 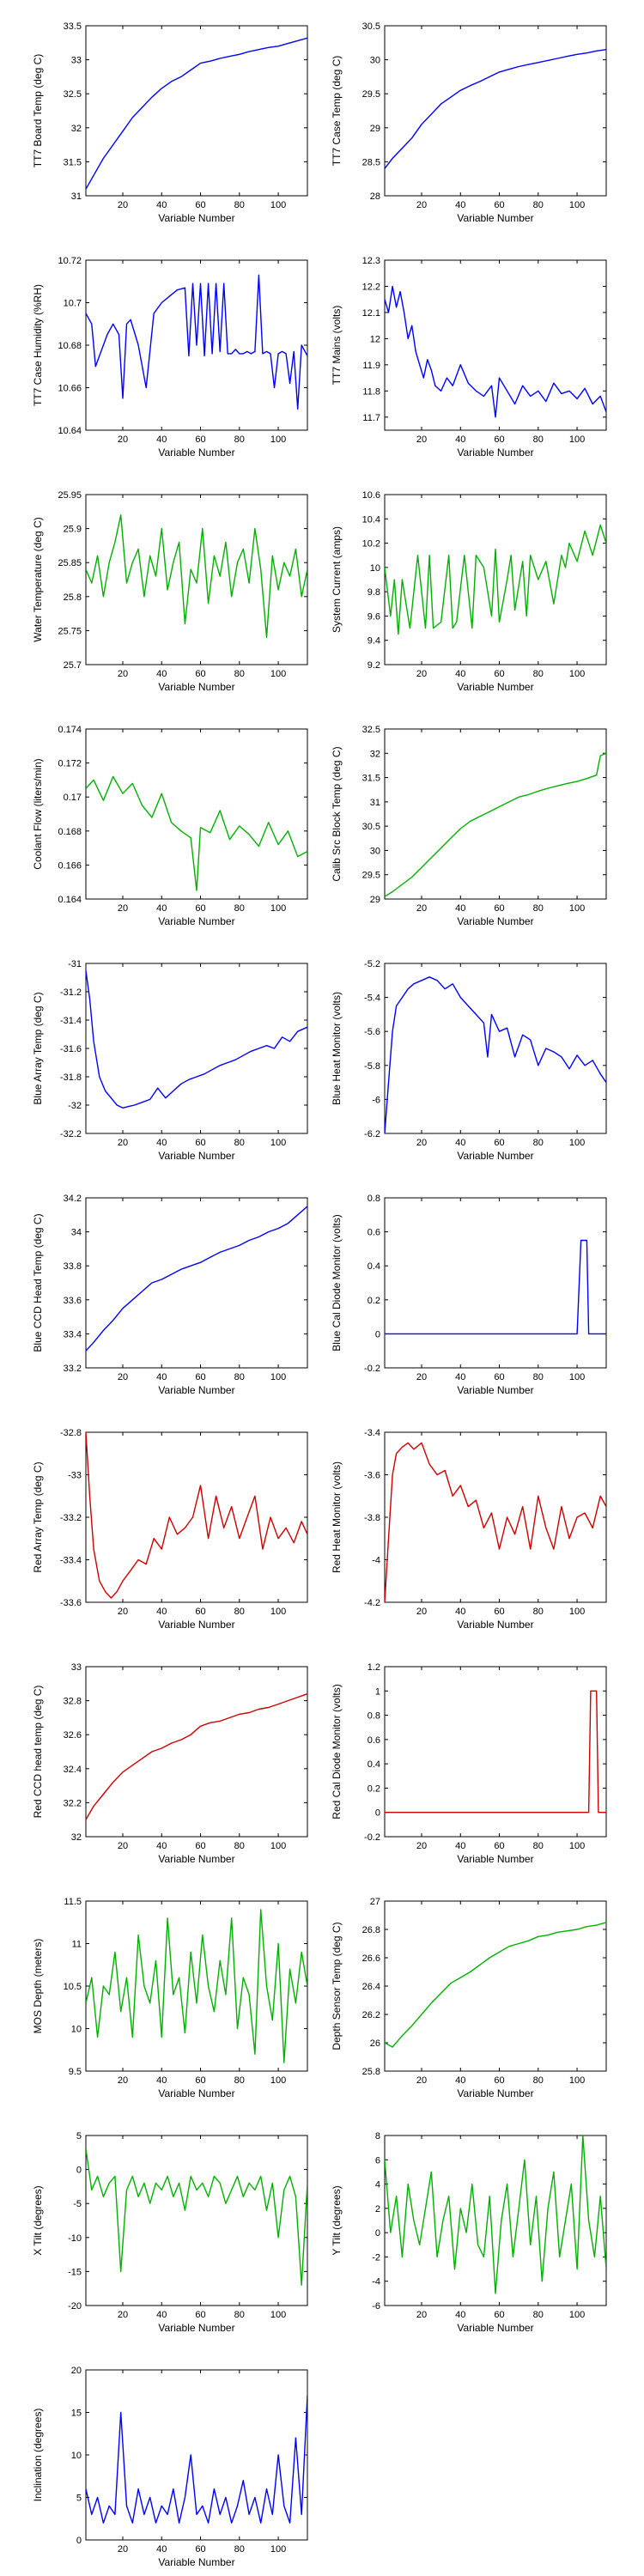 I want to click on y-tick-label: 30.5, so click(x=371, y=27).